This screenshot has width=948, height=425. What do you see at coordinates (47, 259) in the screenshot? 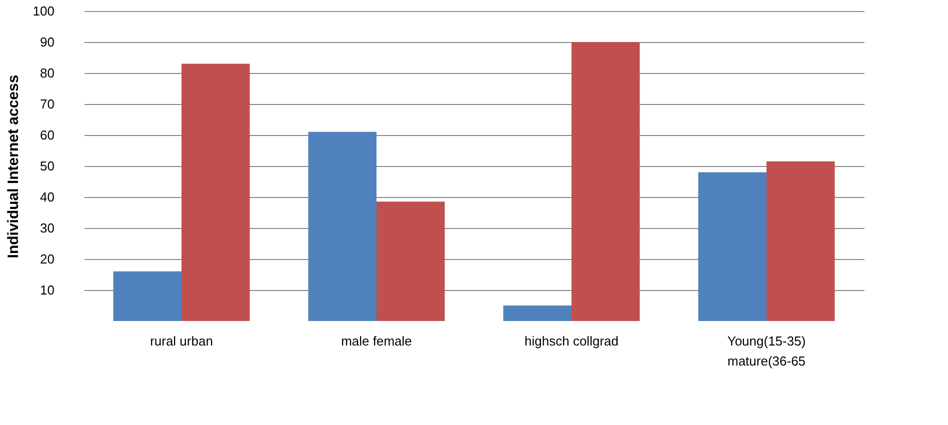
I see `y-tick-label: 20` at bounding box center [47, 259].